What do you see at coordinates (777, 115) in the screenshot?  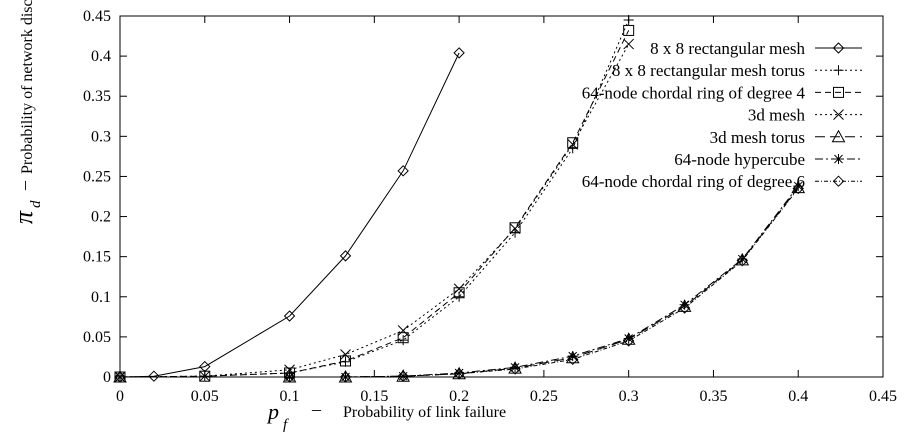 I see `legend-label: 3d mesh` at bounding box center [777, 115].